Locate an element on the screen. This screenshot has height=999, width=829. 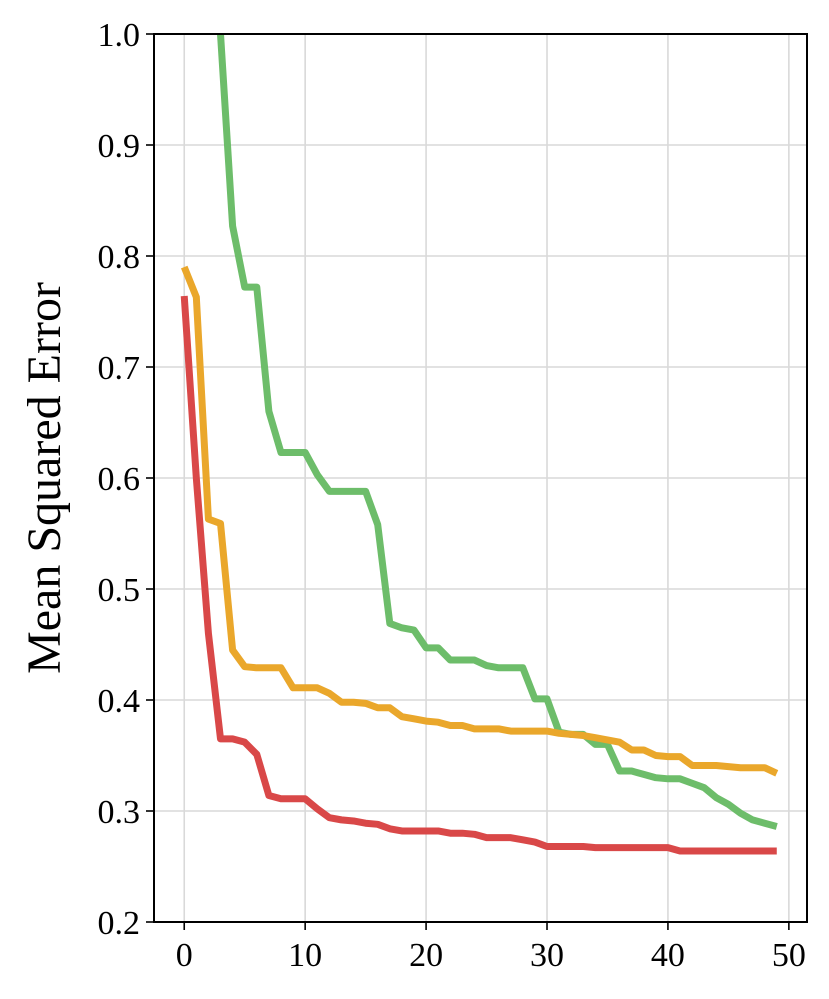
x-tick-label: 40 is located at coordinates (668, 955).